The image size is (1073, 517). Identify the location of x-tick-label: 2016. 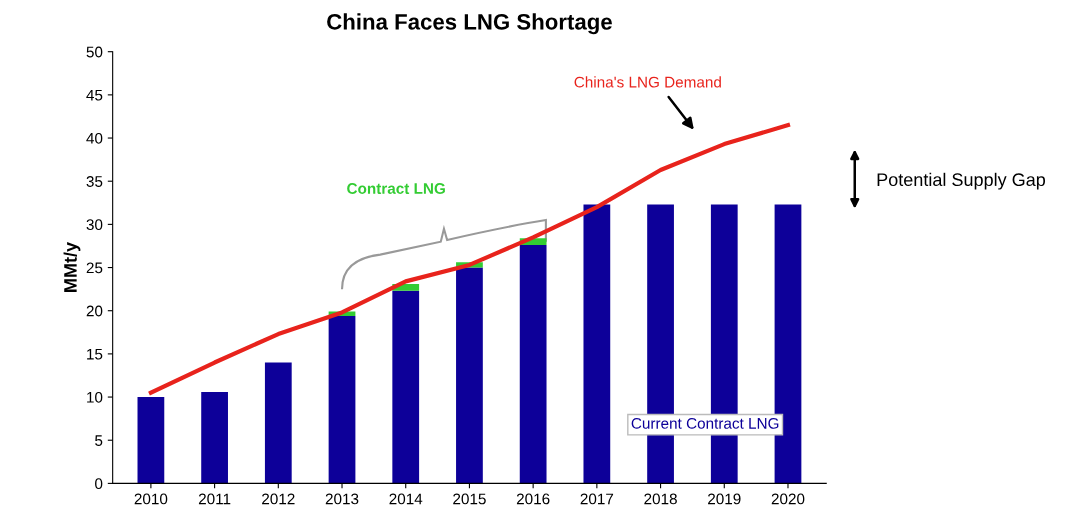
(533, 499).